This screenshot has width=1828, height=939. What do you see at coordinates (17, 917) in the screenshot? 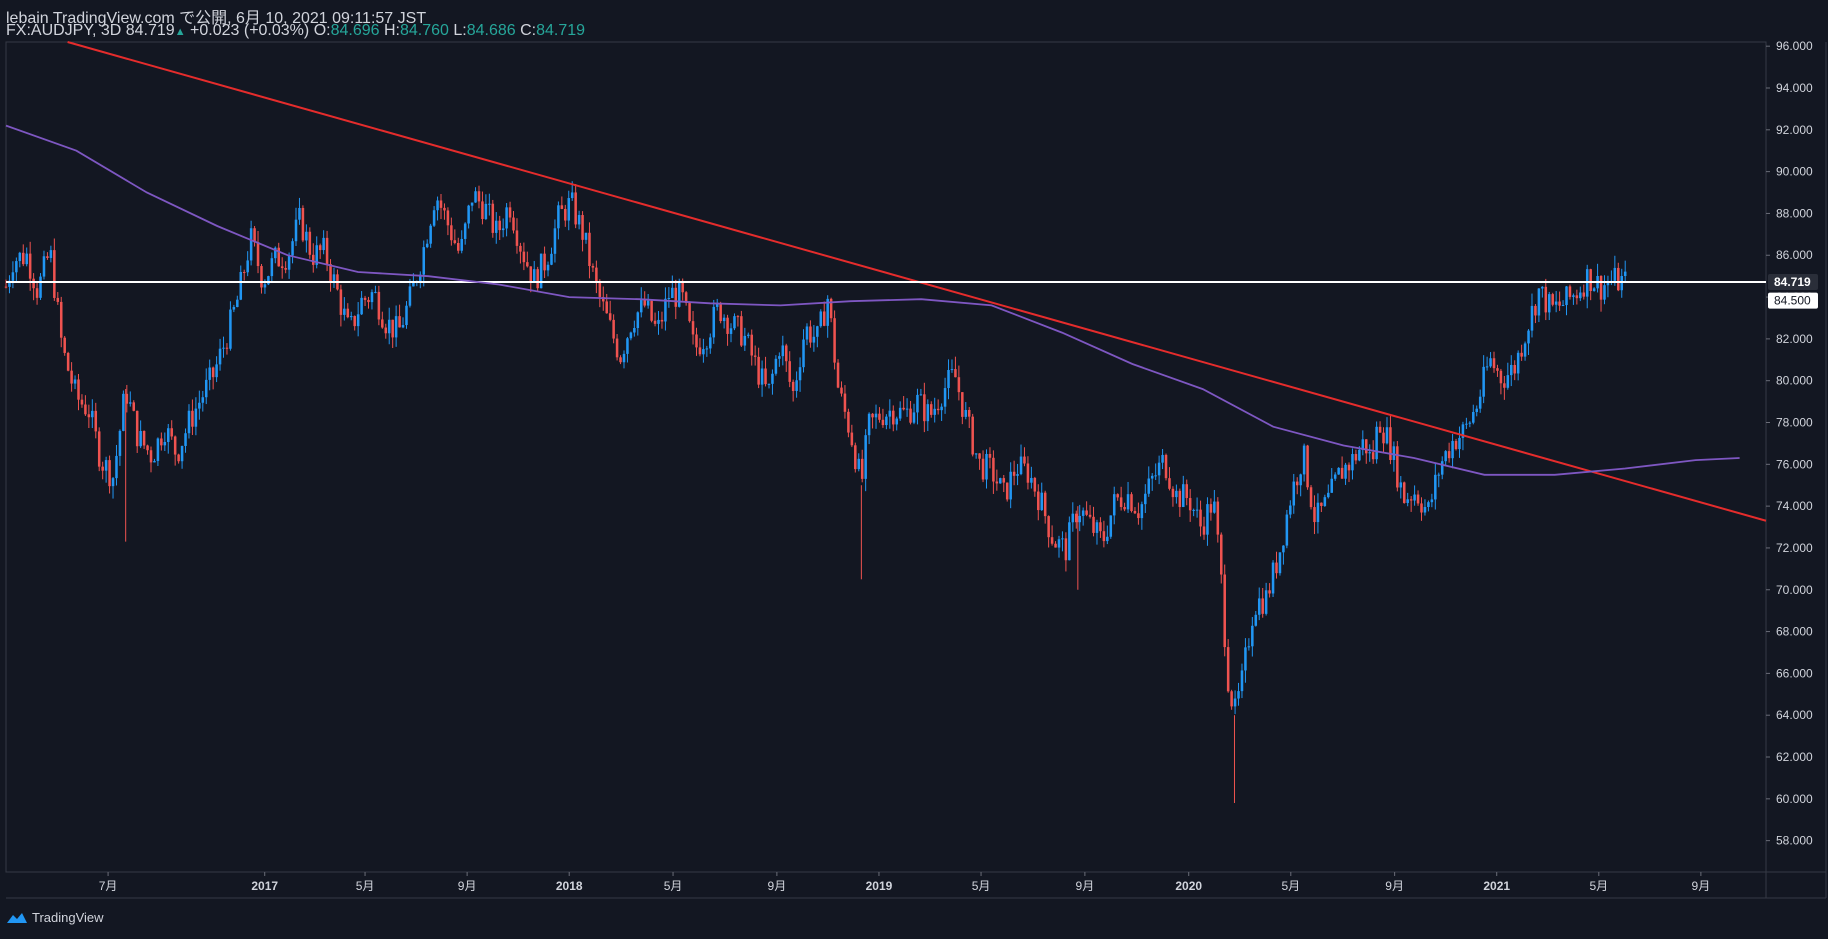
I see `tradingview-logo-icon` at bounding box center [17, 917].